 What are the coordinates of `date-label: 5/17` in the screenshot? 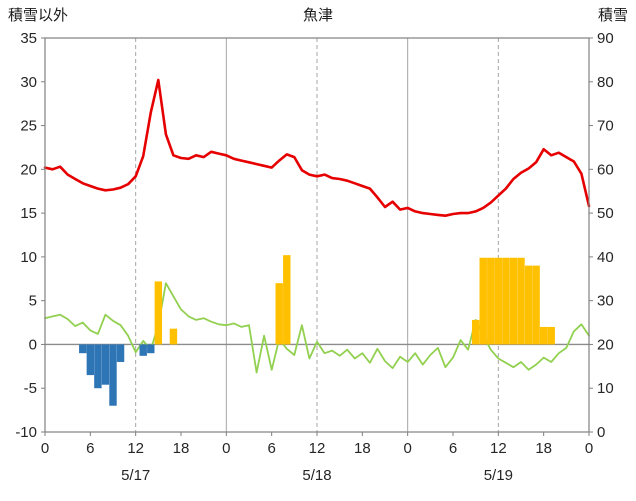 It's located at (135, 475).